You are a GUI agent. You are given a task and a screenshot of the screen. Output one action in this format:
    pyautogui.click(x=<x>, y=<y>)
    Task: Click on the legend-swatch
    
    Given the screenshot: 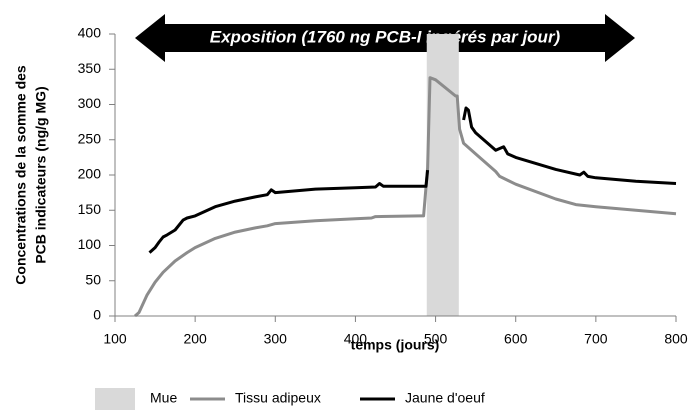 What is the action you would take?
    pyautogui.click(x=115, y=399)
    